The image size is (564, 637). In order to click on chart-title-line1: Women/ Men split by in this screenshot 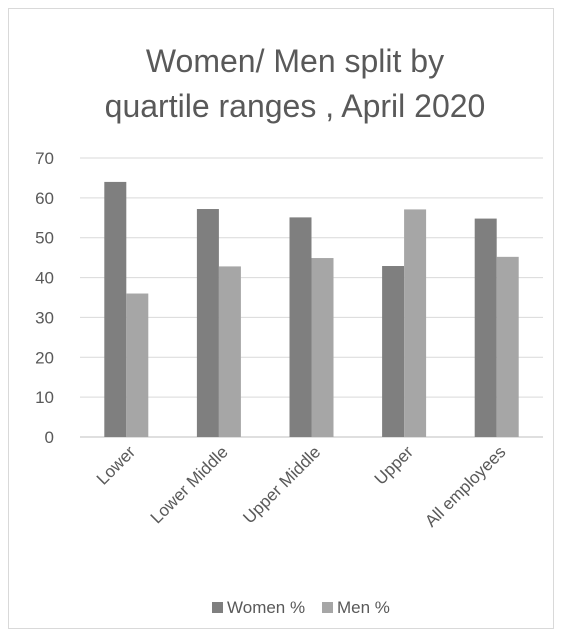, I will do `click(295, 61)`.